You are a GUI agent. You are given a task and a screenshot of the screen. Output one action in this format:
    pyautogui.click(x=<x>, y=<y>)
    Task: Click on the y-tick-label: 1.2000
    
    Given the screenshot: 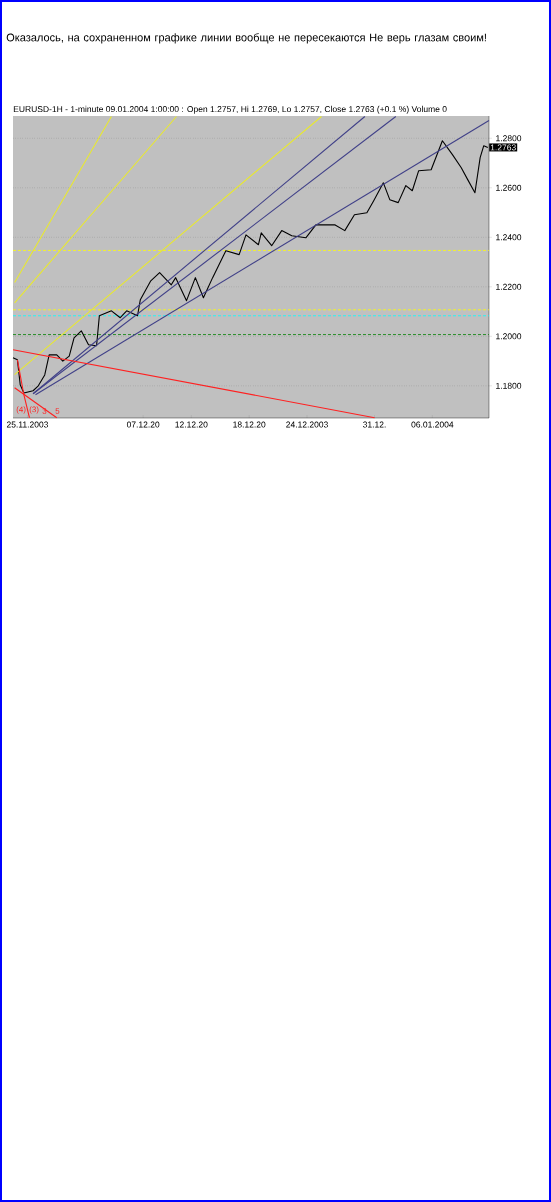 What is the action you would take?
    pyautogui.click(x=509, y=336)
    